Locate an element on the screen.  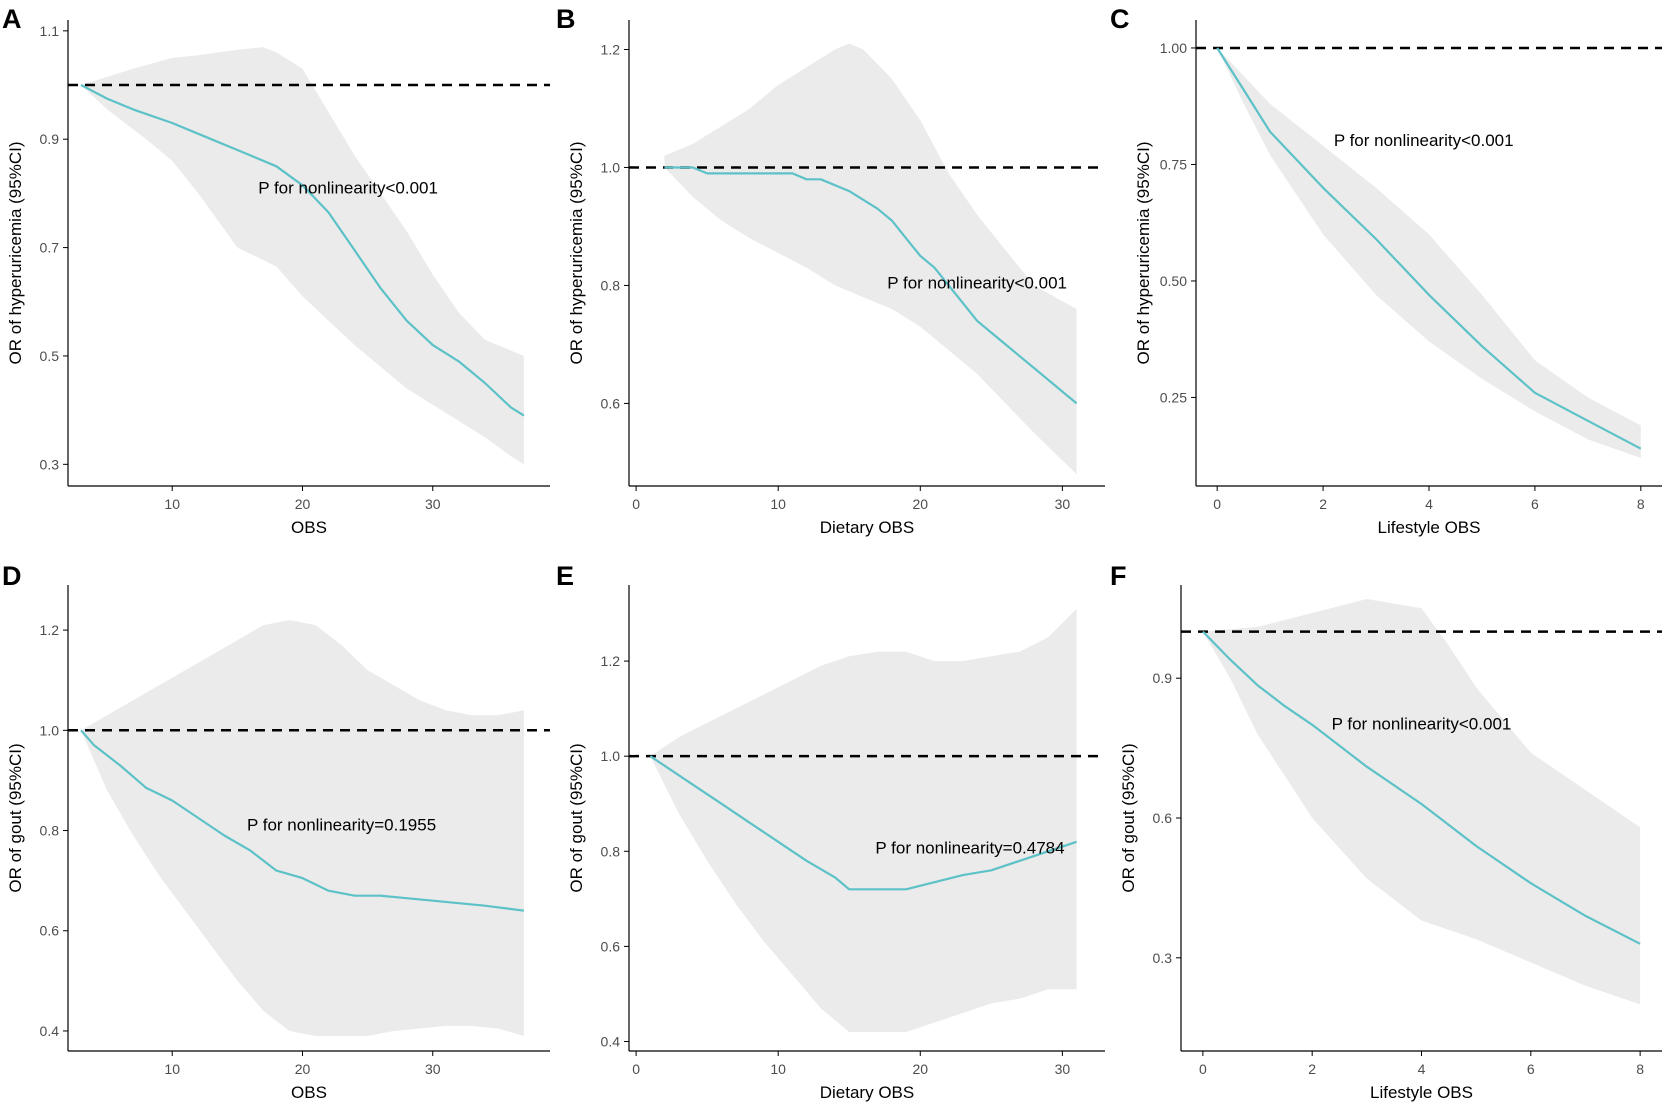
or-curve-e is located at coordinates (863, 823).